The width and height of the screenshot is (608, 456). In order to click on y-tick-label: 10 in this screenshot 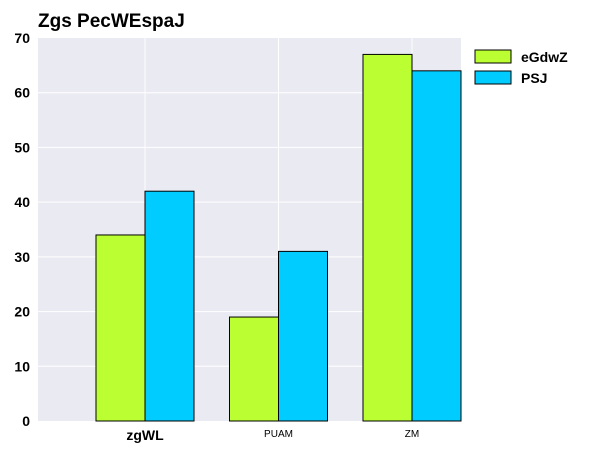, I will do `click(22, 366)`.